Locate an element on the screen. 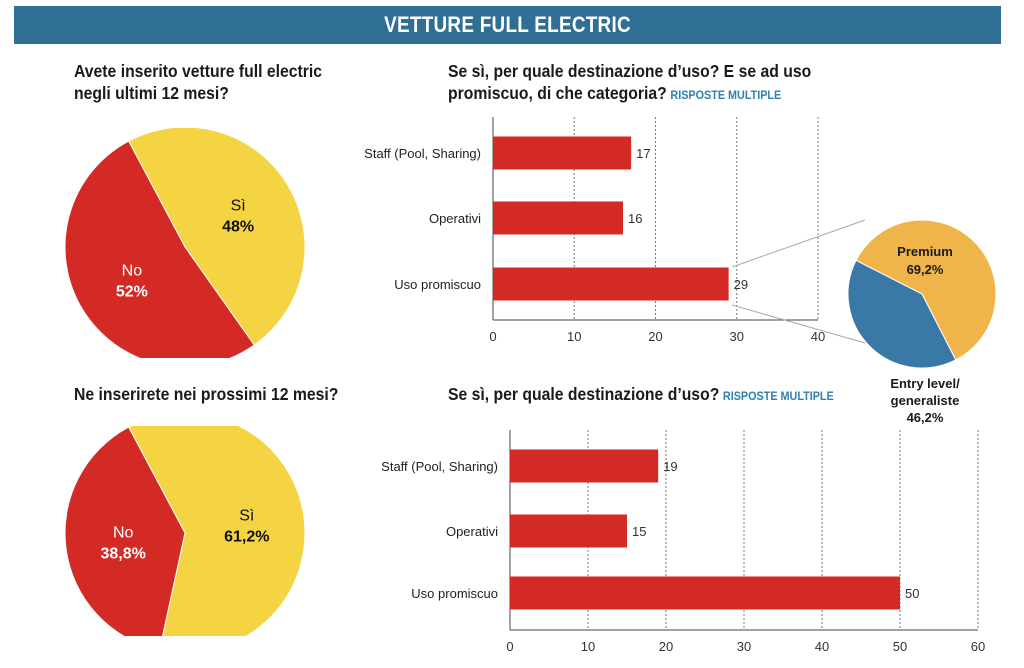 The height and width of the screenshot is (668, 1024). header-banner: VETTURE FULL ELECTRIC is located at coordinates (507, 25).